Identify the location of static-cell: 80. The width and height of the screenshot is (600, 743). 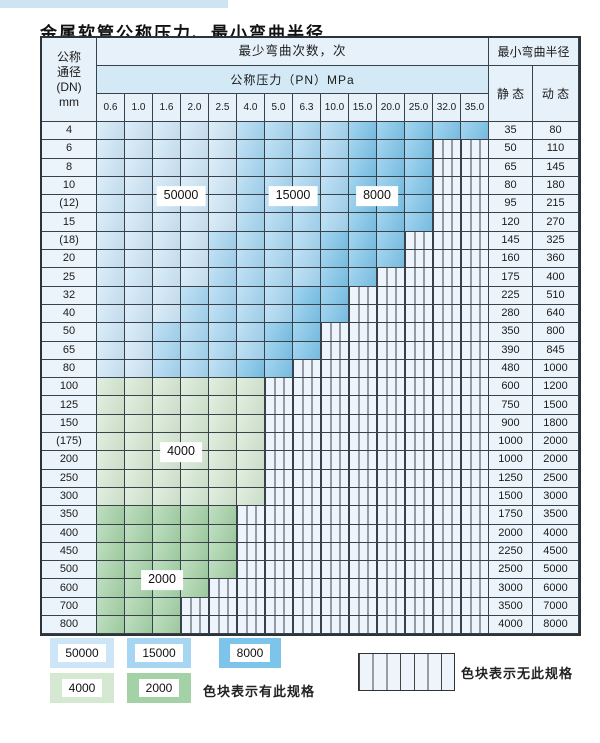
(511, 186).